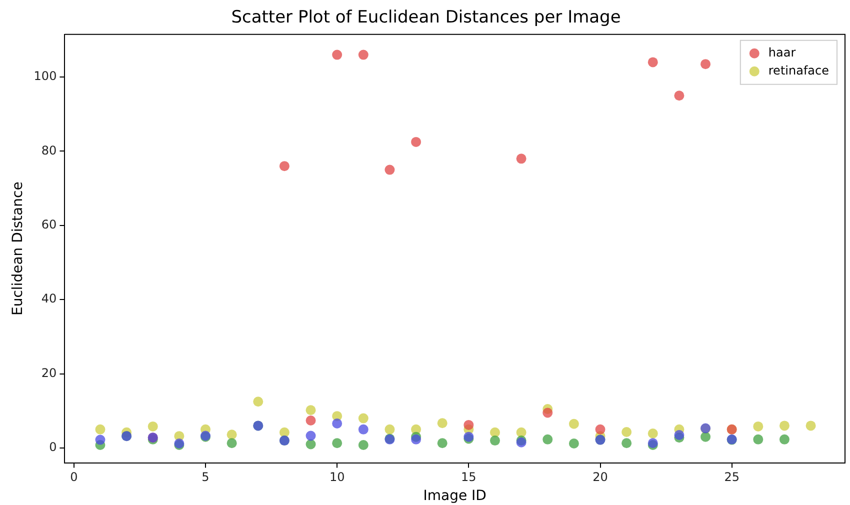  I want to click on legend-label: retinaface, so click(798, 71).